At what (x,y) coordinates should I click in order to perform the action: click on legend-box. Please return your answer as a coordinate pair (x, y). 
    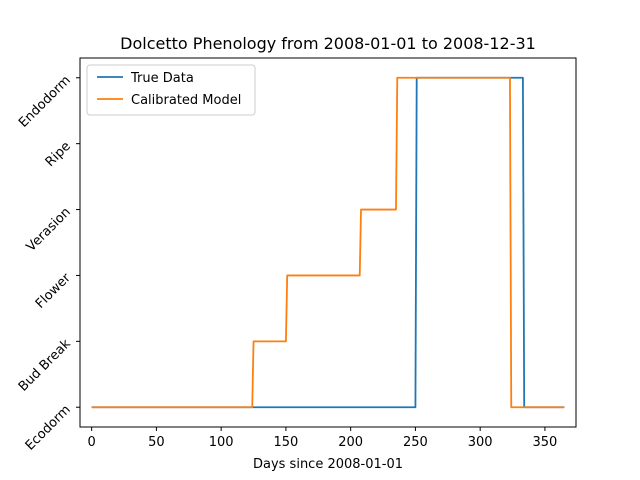
    Looking at the image, I should click on (171, 90).